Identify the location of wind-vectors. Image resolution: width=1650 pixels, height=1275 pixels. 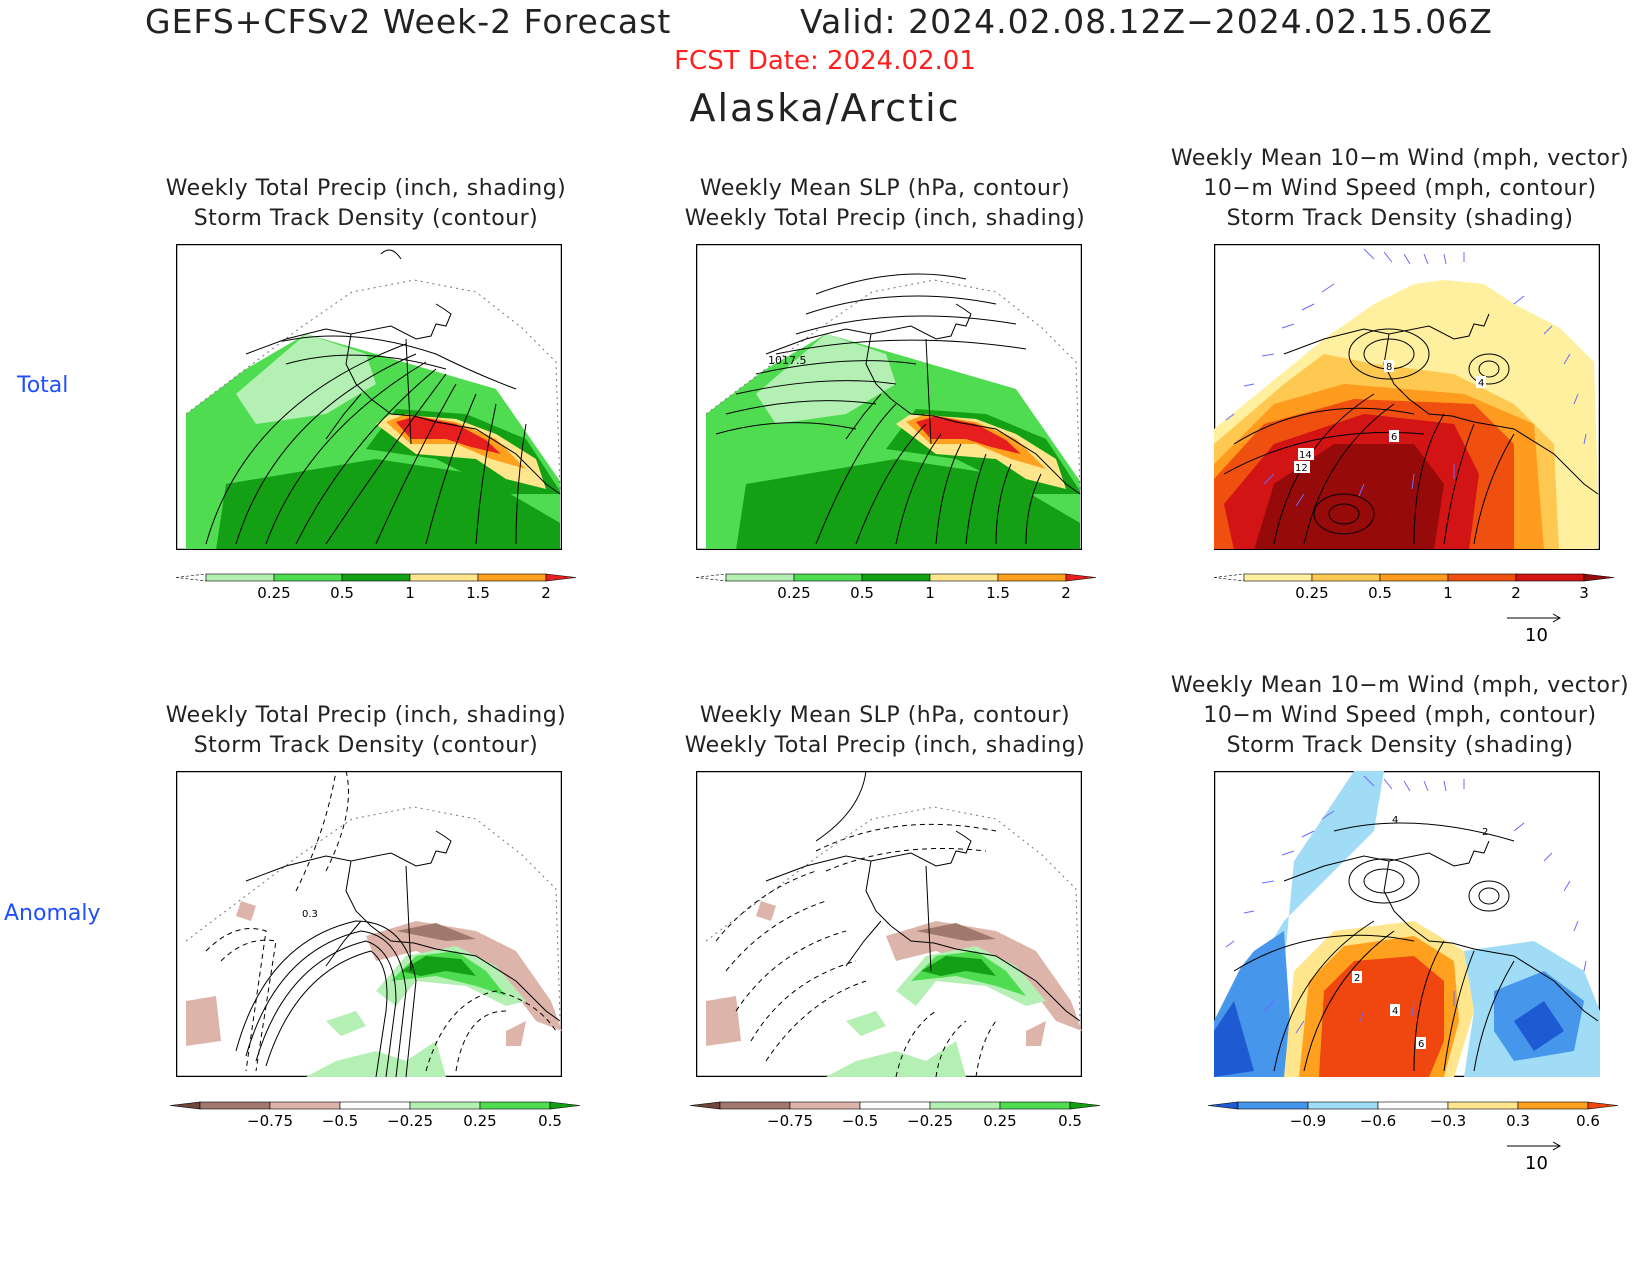
(1406, 904).